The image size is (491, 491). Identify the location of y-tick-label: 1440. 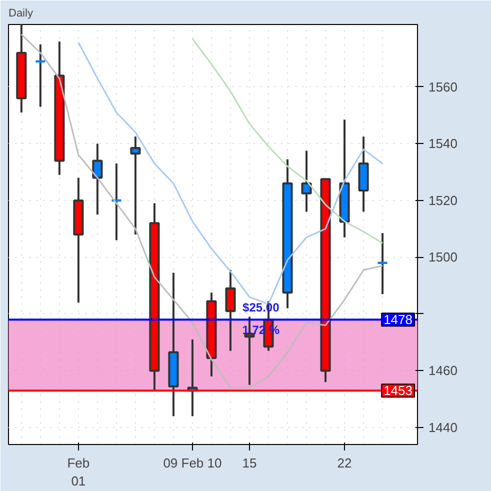
(443, 427).